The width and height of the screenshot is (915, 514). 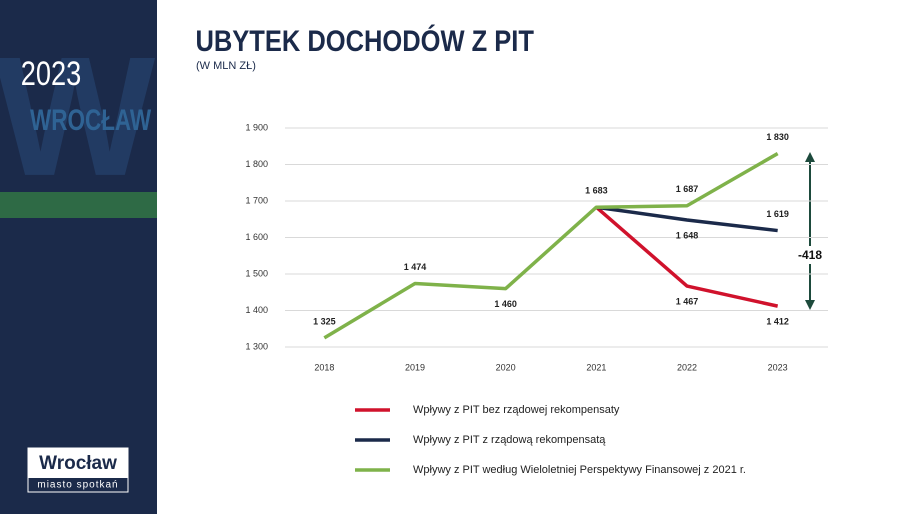 What do you see at coordinates (256, 200) in the screenshot?
I see `y-tick-label: 1 700` at bounding box center [256, 200].